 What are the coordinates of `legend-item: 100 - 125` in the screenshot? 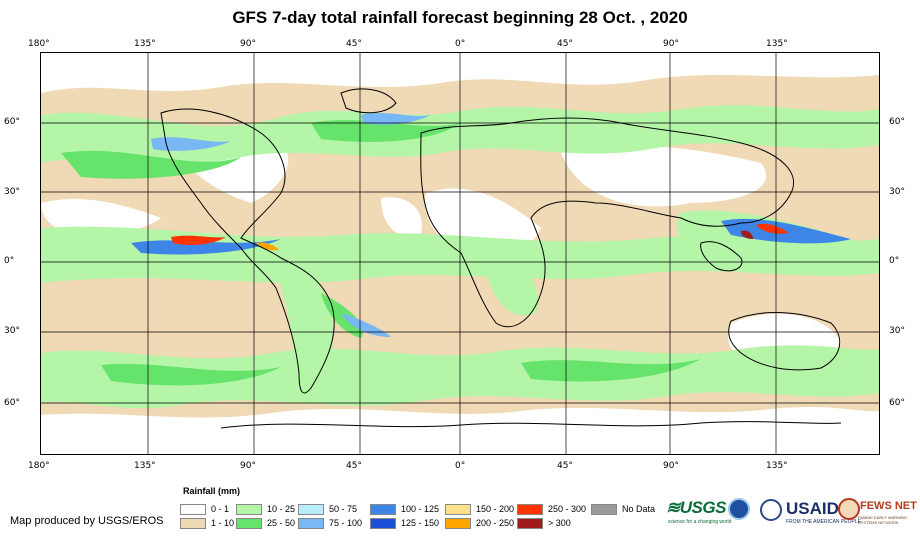 It's located at (404, 509).